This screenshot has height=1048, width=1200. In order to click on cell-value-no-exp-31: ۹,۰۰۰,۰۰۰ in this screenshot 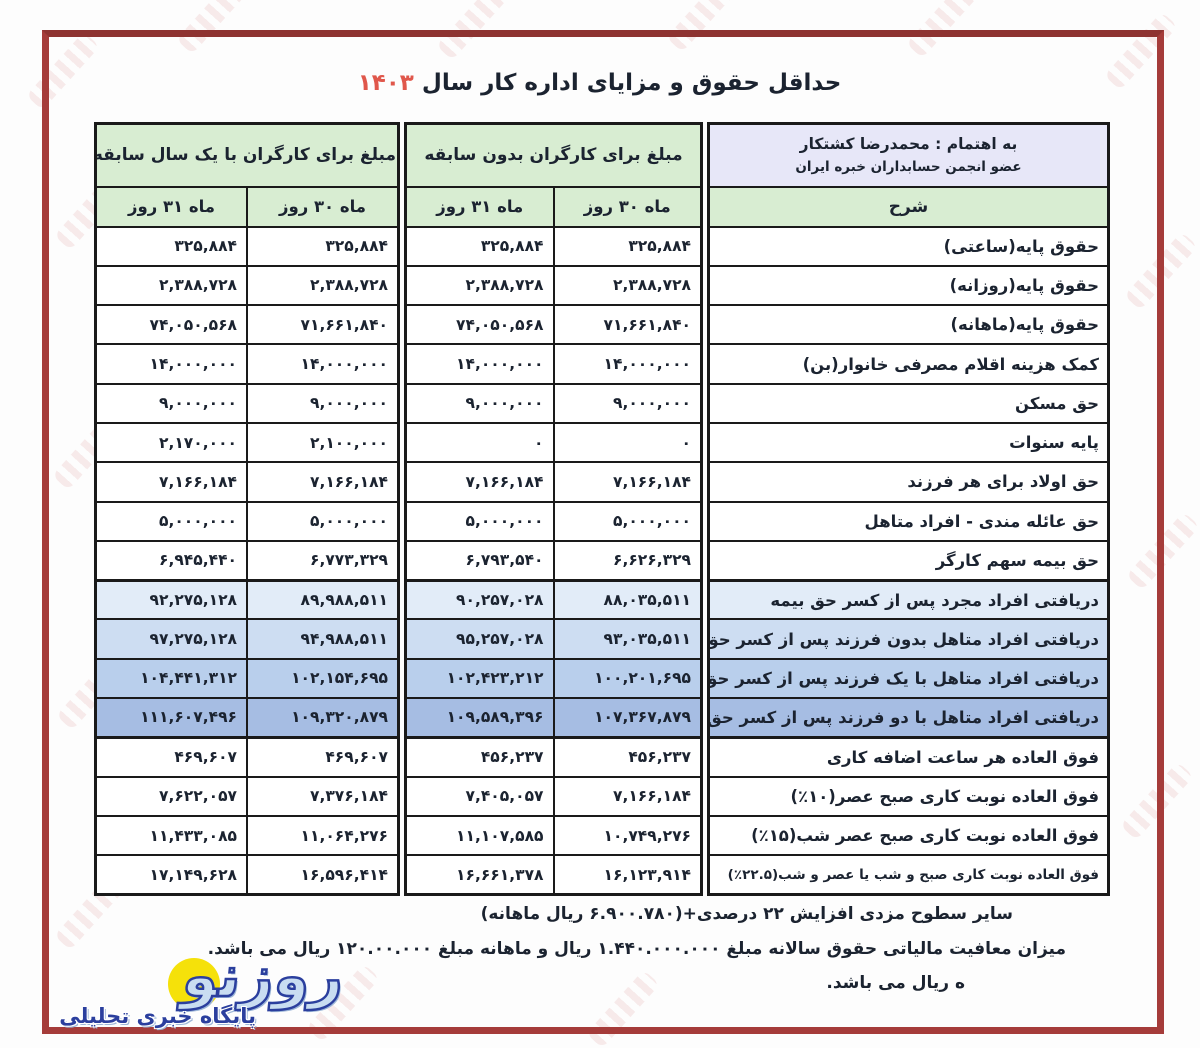, I will do `click(479, 403)`.